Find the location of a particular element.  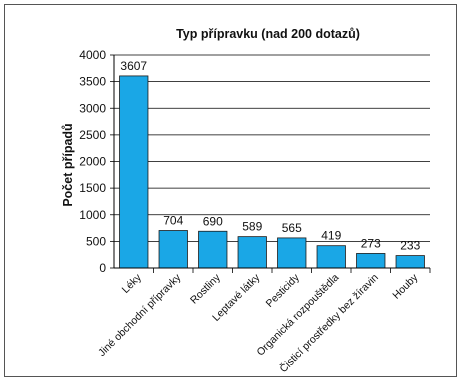

y-tick-label: 3000 is located at coordinates (92, 108).